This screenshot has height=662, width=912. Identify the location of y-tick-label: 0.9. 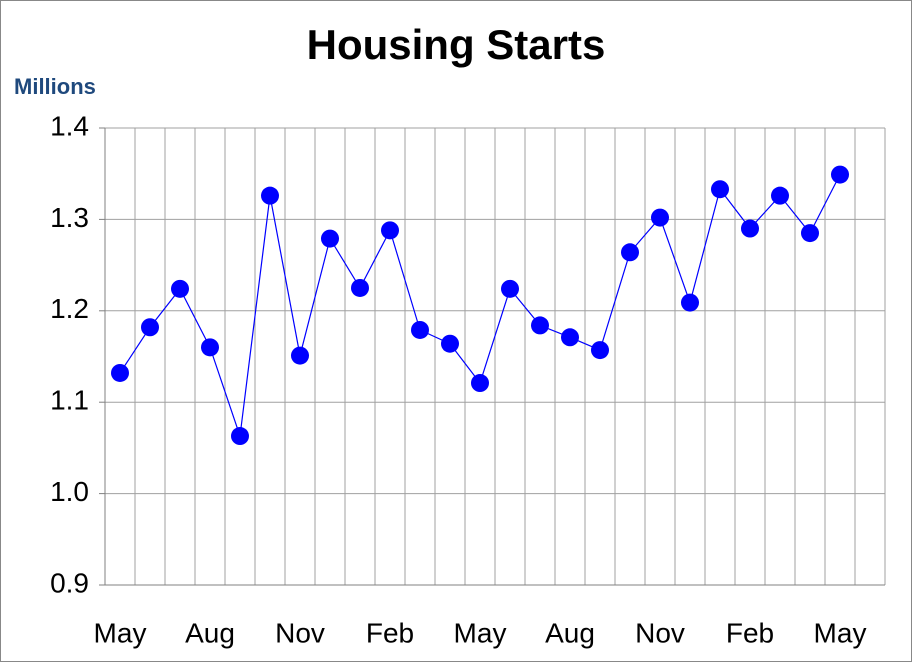
(69, 582).